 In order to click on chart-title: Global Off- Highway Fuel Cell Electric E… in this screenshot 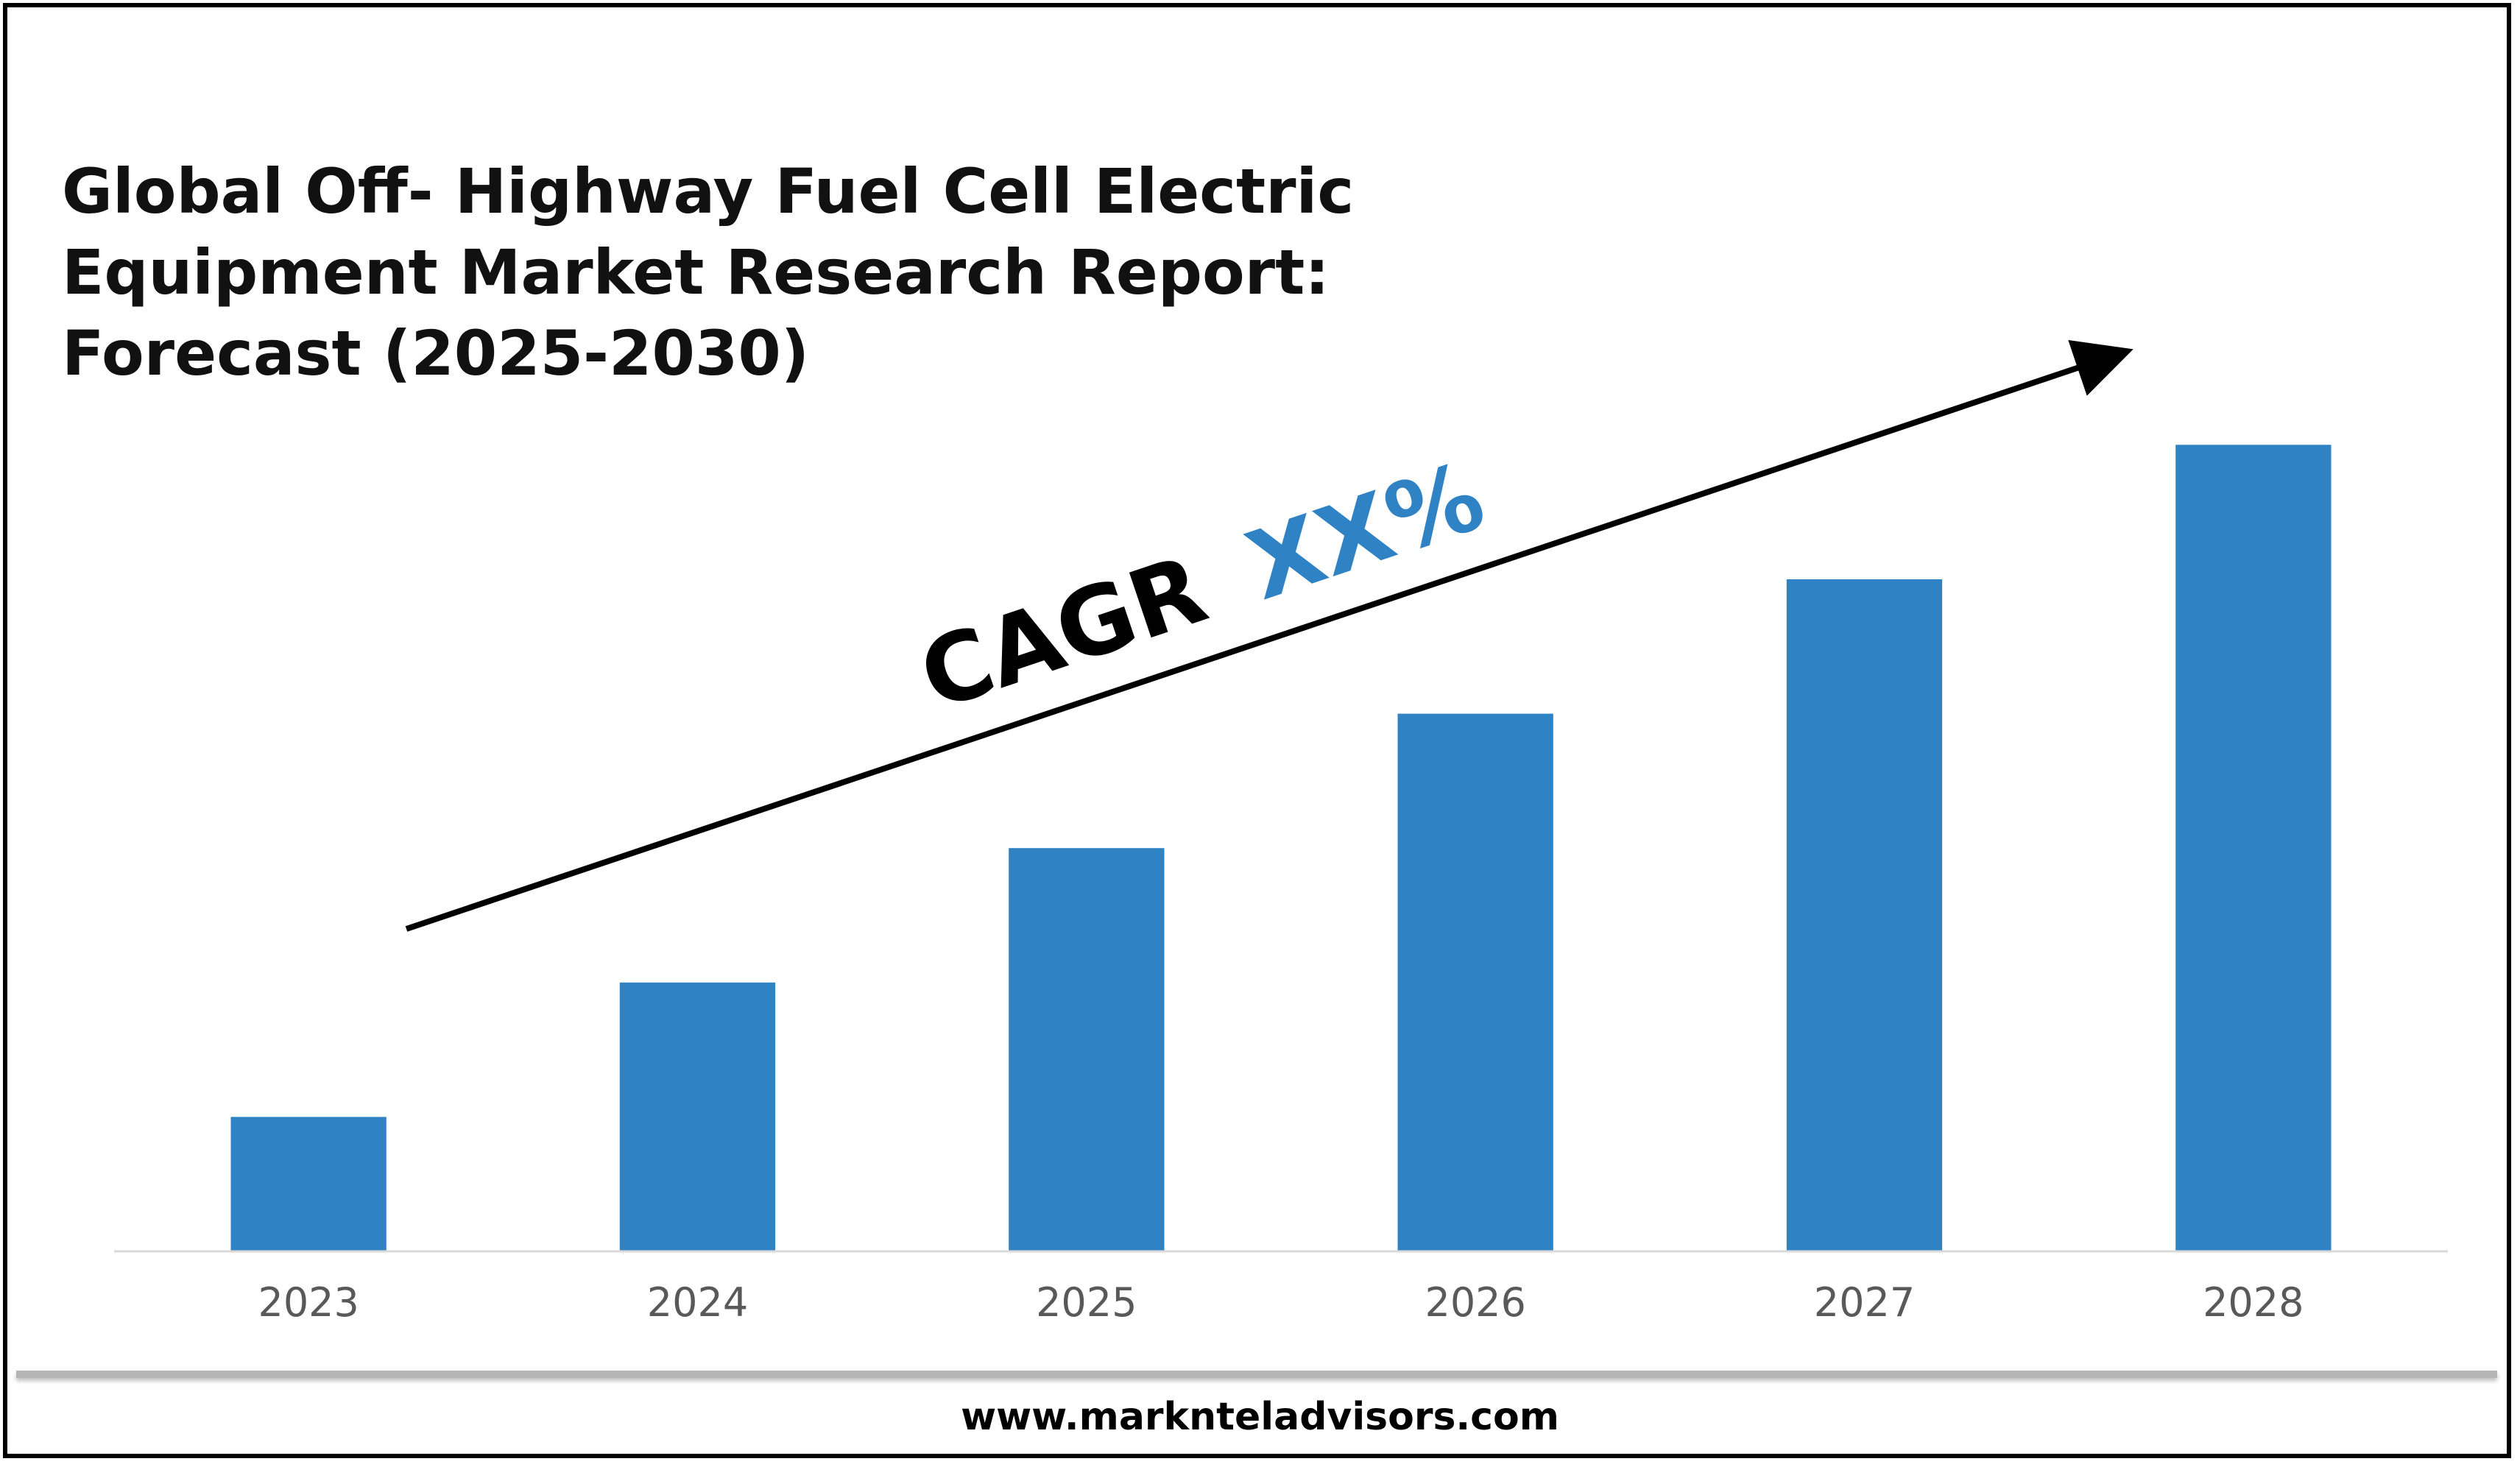, I will do `click(761, 272)`.